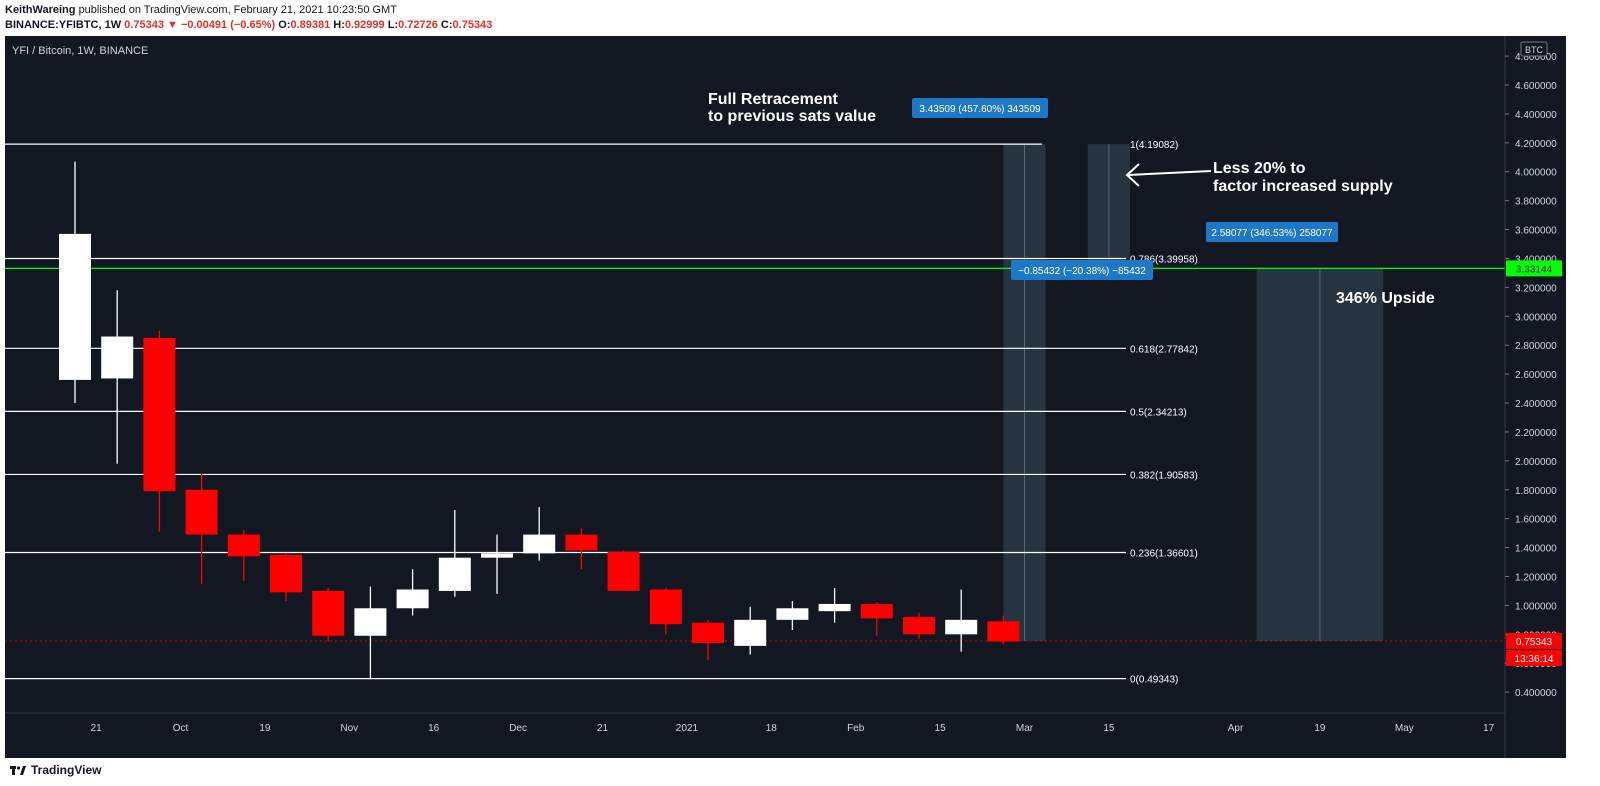 This screenshot has width=1600, height=786. What do you see at coordinates (1536, 288) in the screenshot?
I see `price-tick-label: 3.200000` at bounding box center [1536, 288].